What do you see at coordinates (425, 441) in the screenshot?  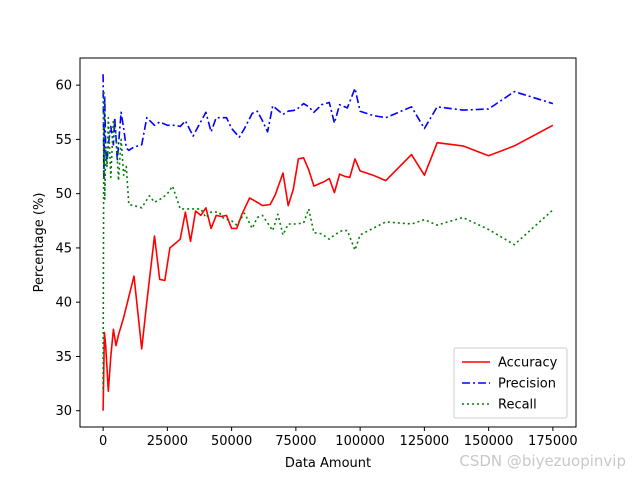 I see `x-tick-label: 125000` at bounding box center [425, 441].